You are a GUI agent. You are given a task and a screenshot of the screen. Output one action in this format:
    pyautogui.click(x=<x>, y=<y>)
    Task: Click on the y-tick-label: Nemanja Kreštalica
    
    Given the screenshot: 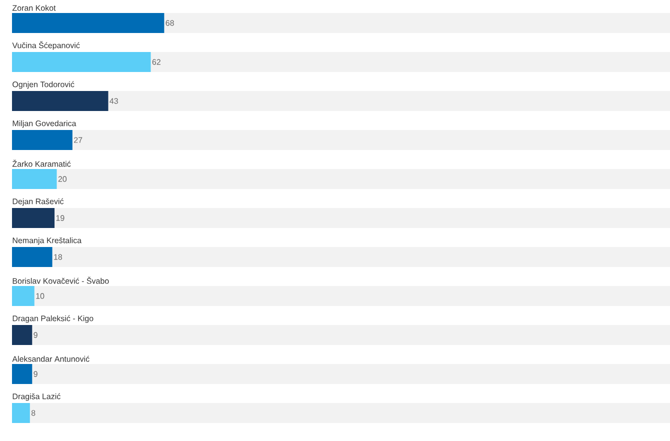 What is the action you would take?
    pyautogui.click(x=47, y=241)
    